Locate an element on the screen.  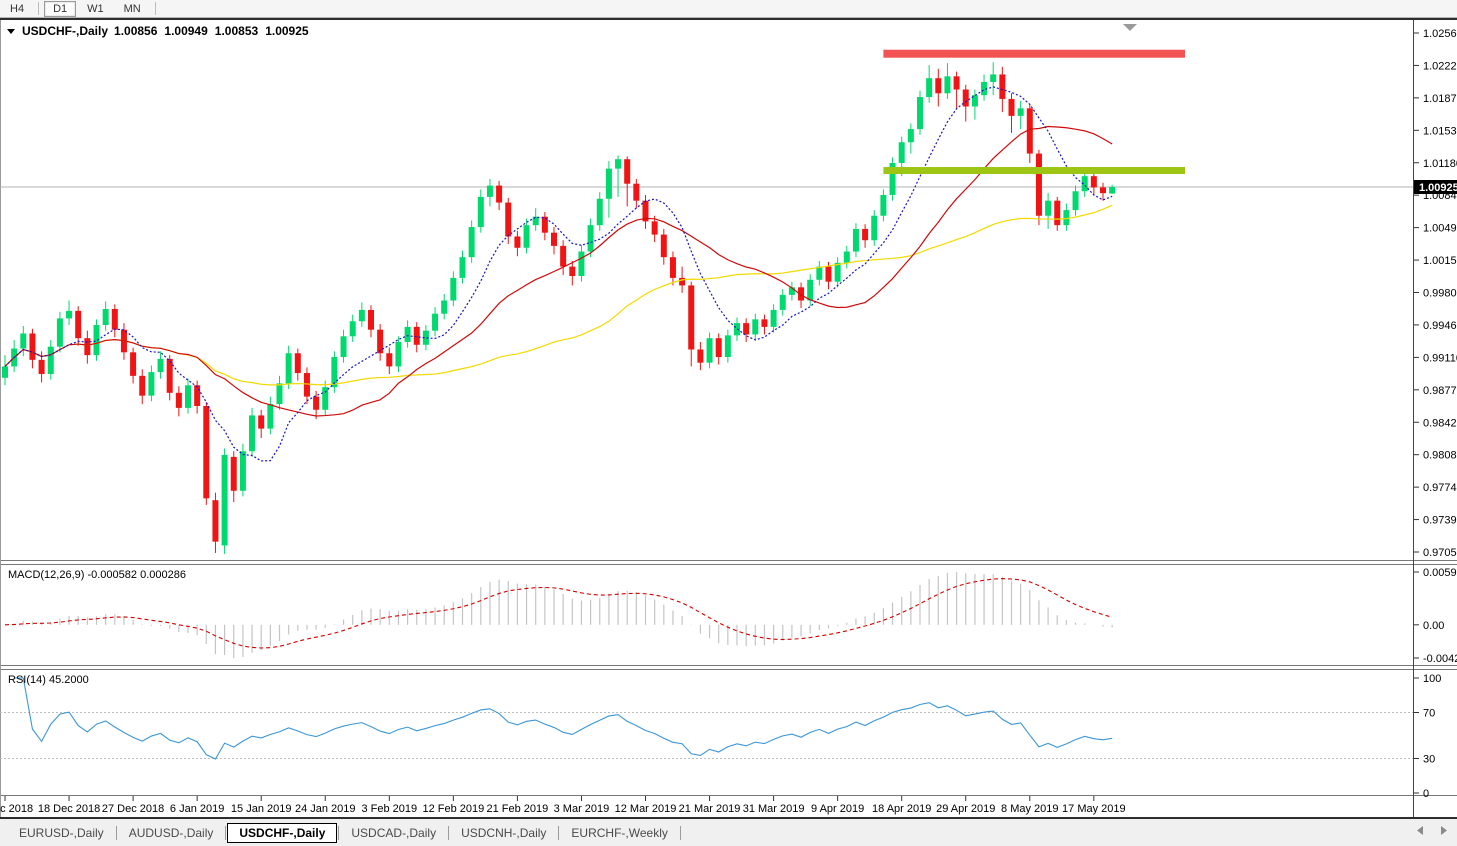
chart-tab-audusd: AUDUSD-,Daily is located at coordinates (171, 832).